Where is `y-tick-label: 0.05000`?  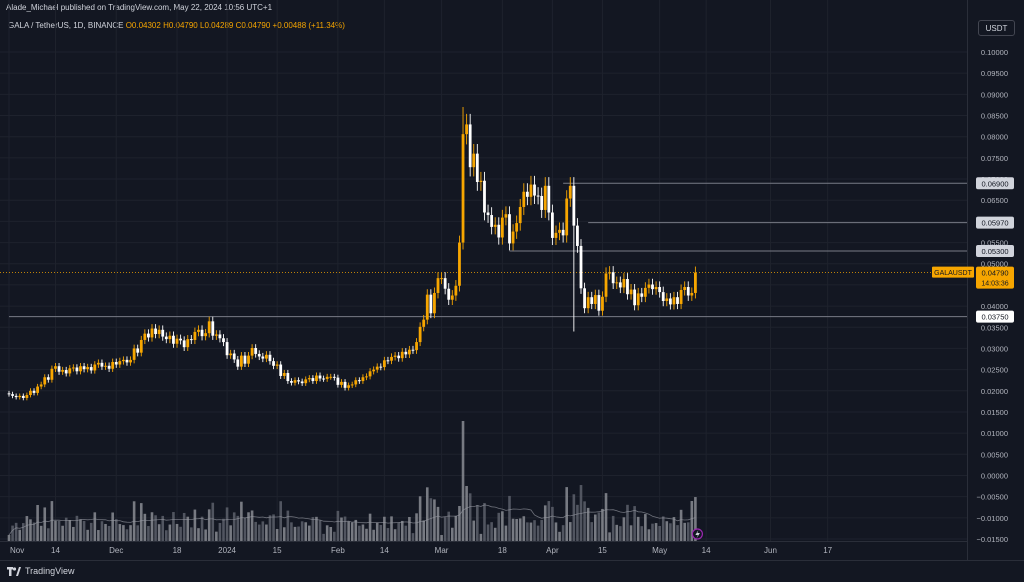
y-tick-label: 0.05000 is located at coordinates (994, 264).